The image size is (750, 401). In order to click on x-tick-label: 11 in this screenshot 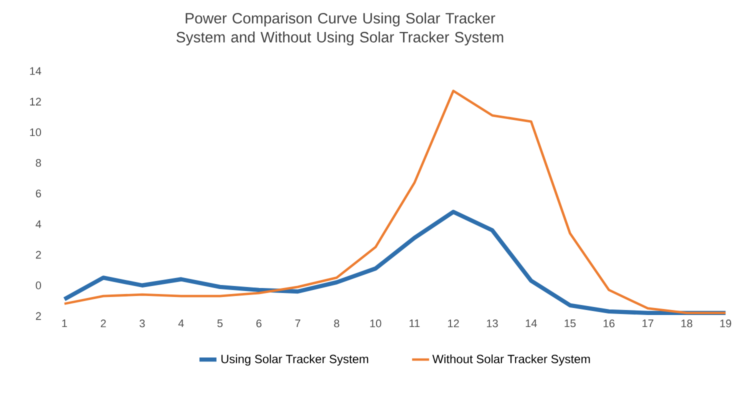, I will do `click(415, 324)`.